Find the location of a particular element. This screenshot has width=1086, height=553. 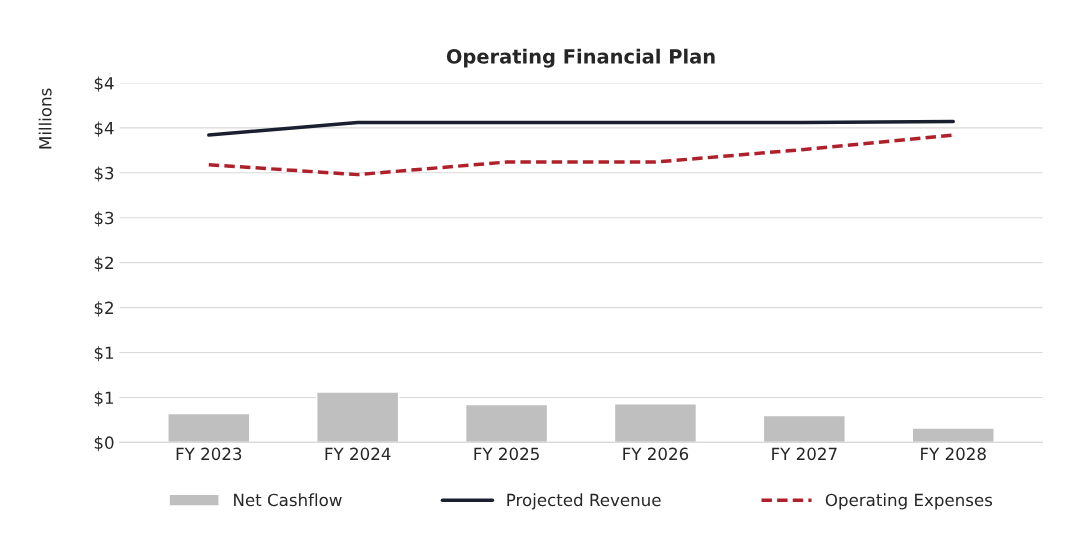

x-tick-label: FY 2025 is located at coordinates (506, 454).